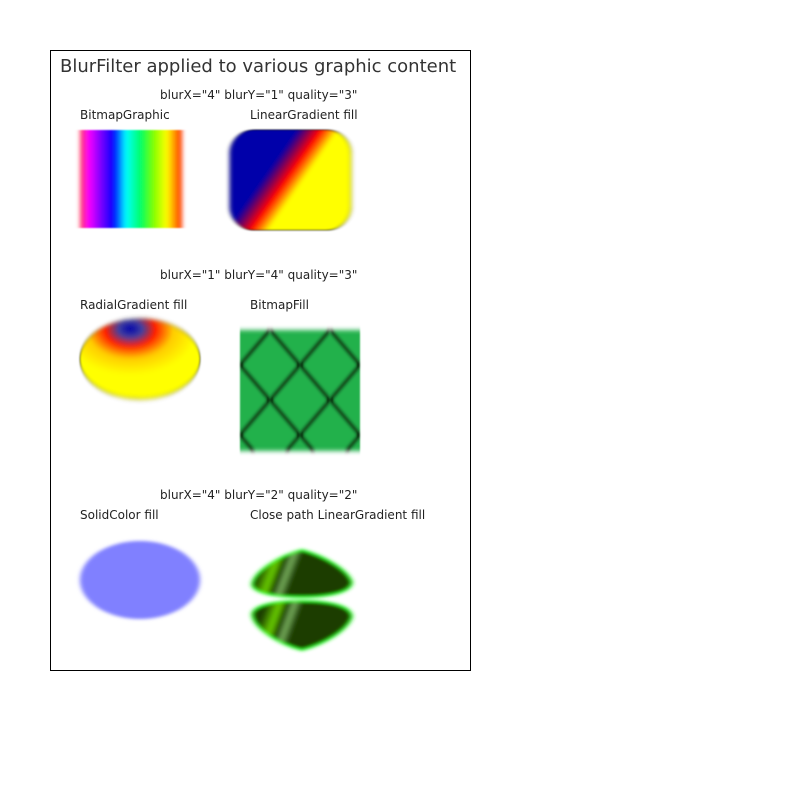 This screenshot has height=800, width=800. I want to click on radial-gradient-shape, so click(140, 359).